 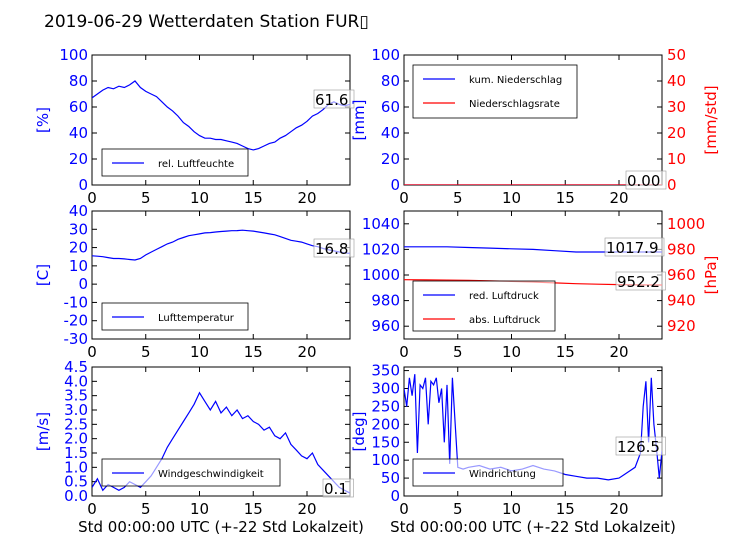 I want to click on annotation-label: 952.2, so click(x=638, y=282).